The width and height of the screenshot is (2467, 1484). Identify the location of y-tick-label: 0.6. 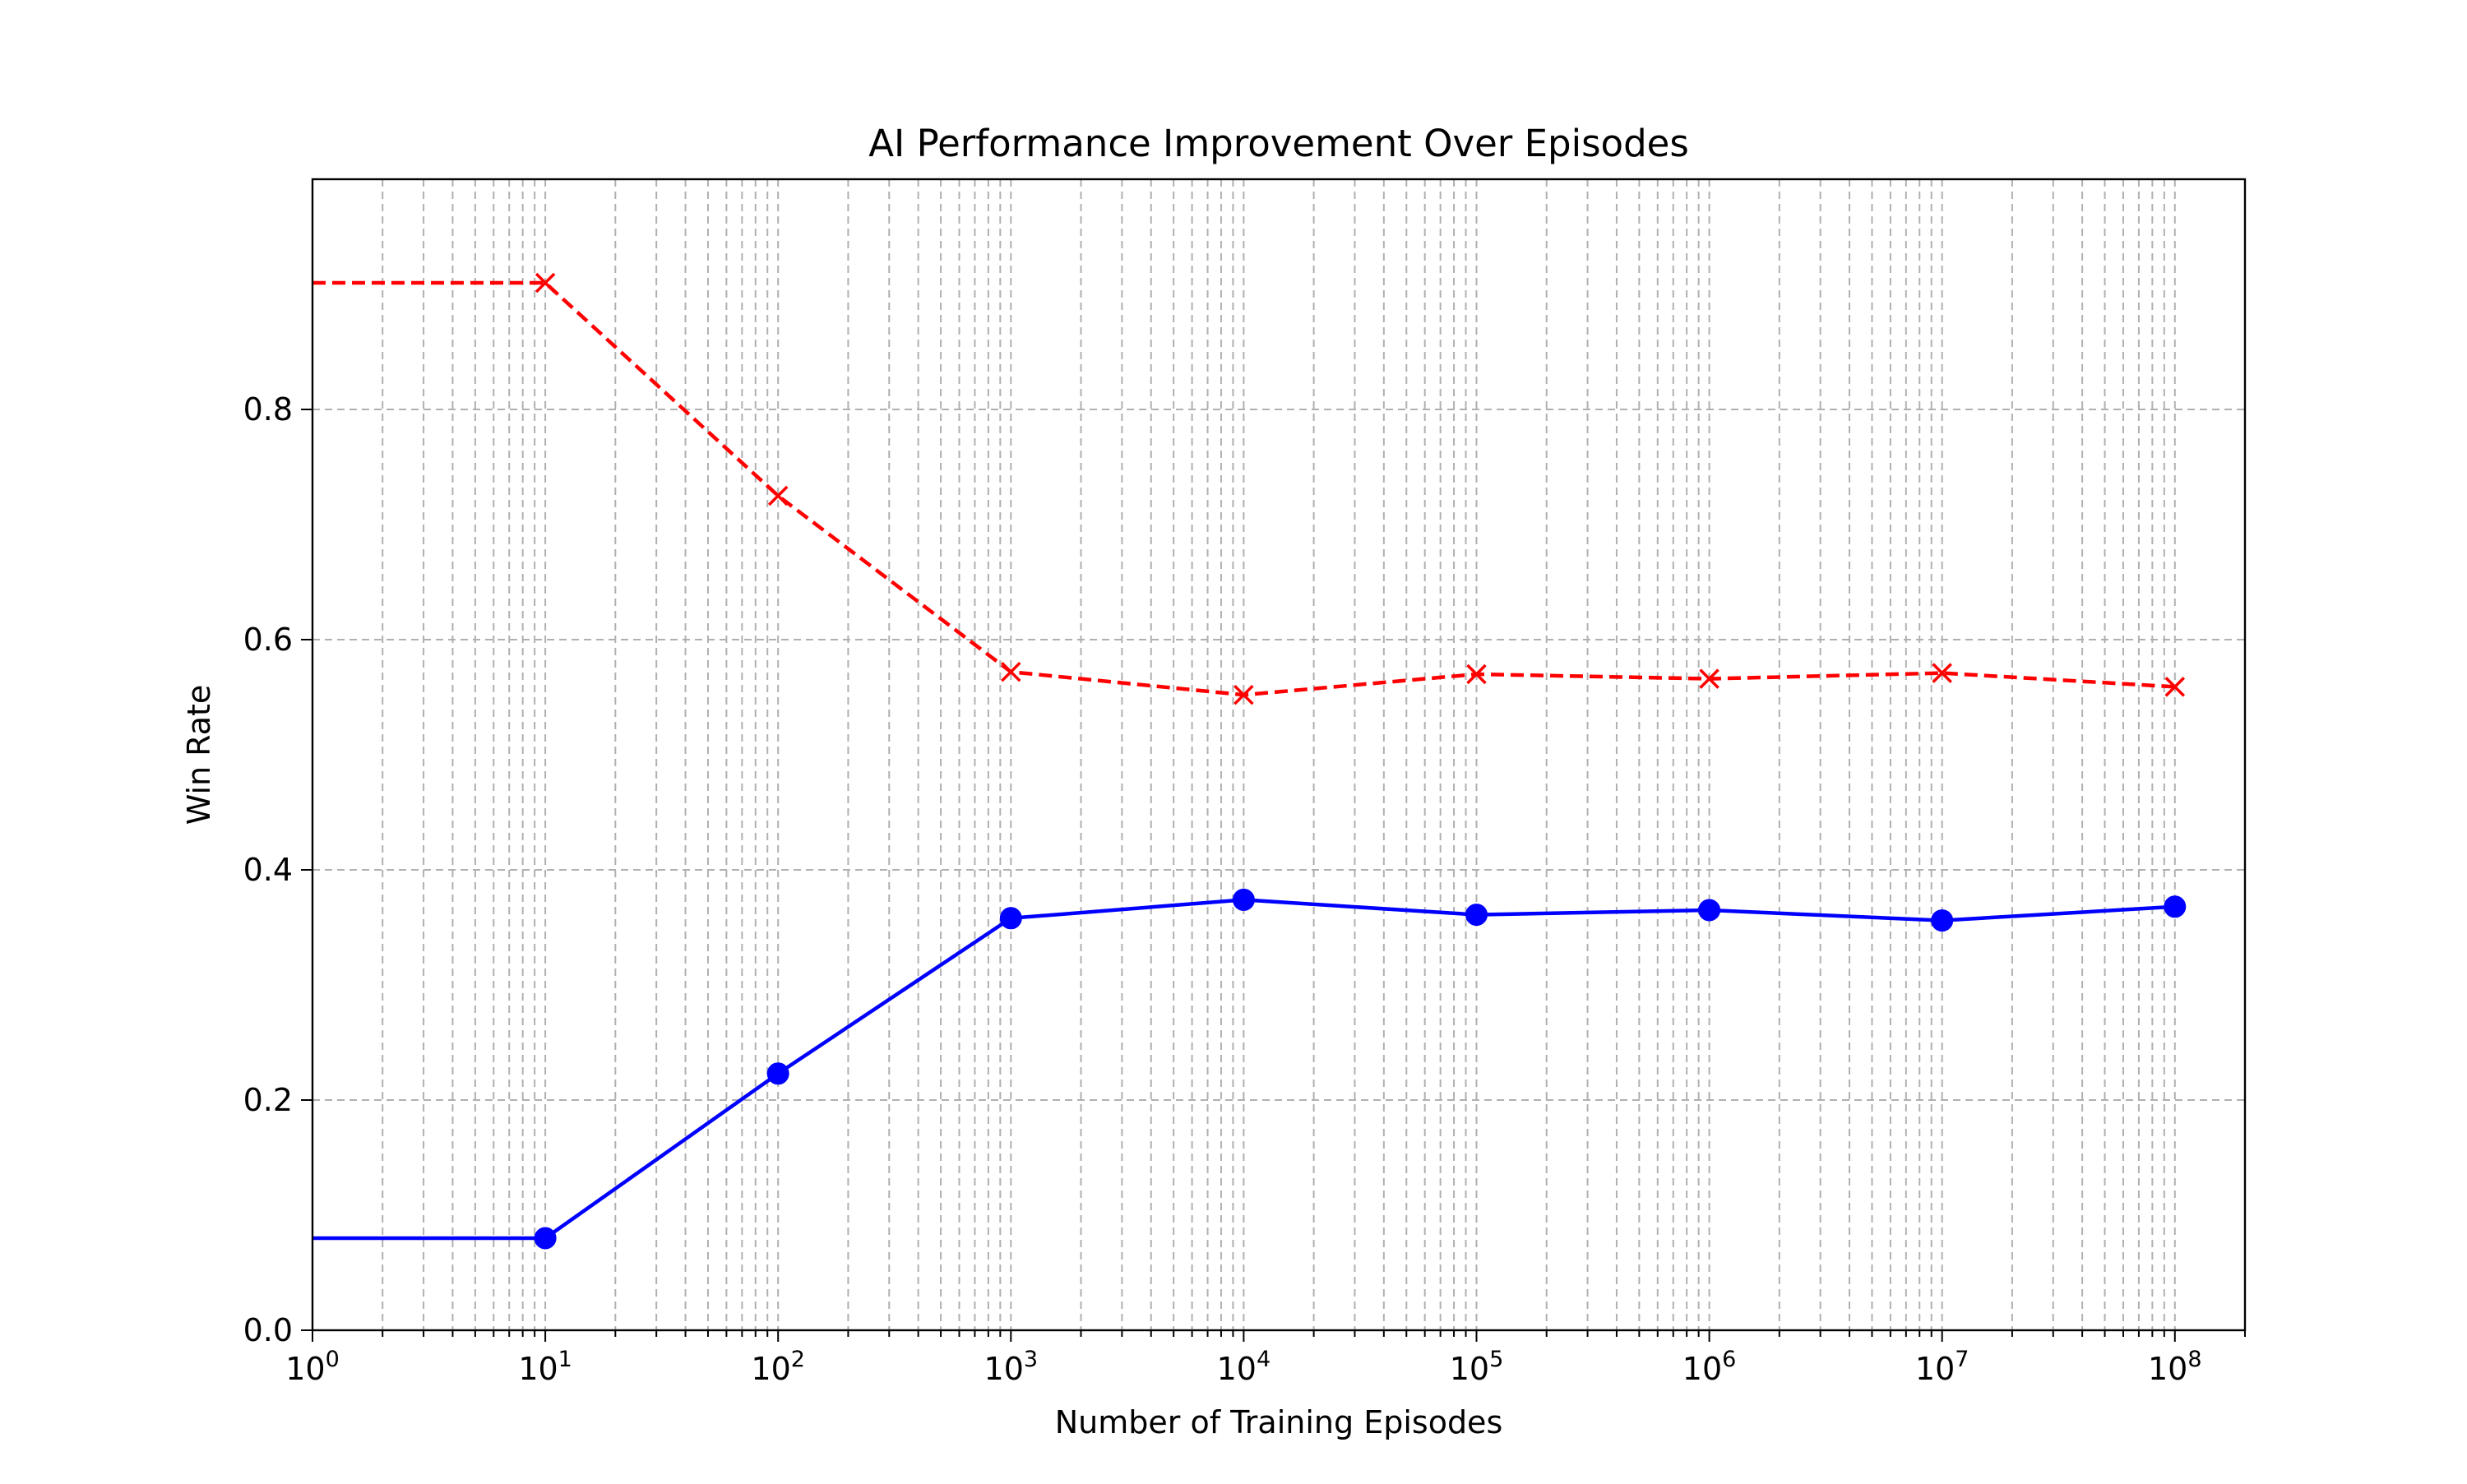
(268, 640).